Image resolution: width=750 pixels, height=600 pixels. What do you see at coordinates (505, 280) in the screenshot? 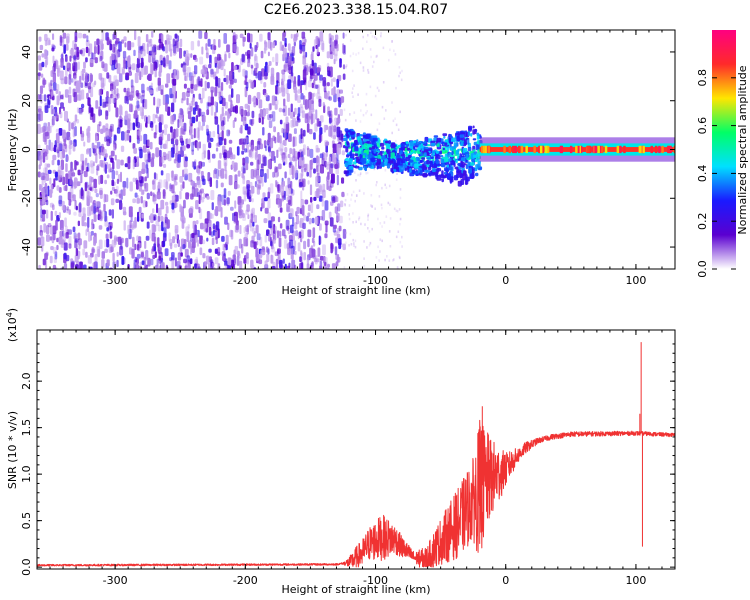
I see `x-tick-label: 0` at bounding box center [505, 280].